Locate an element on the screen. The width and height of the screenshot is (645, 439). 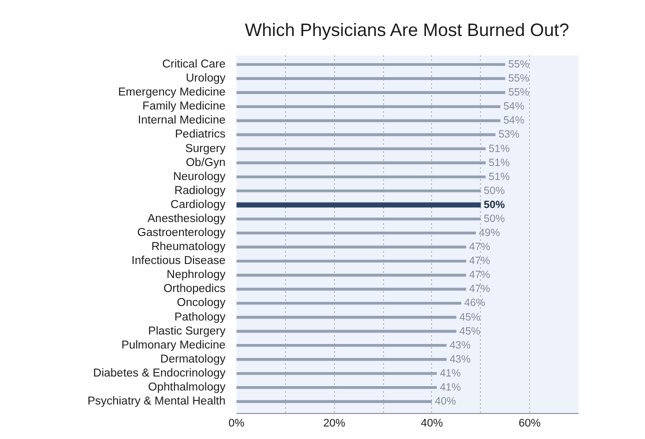
y-tick-label: Diabetes & Endocrinology is located at coordinates (159, 373).